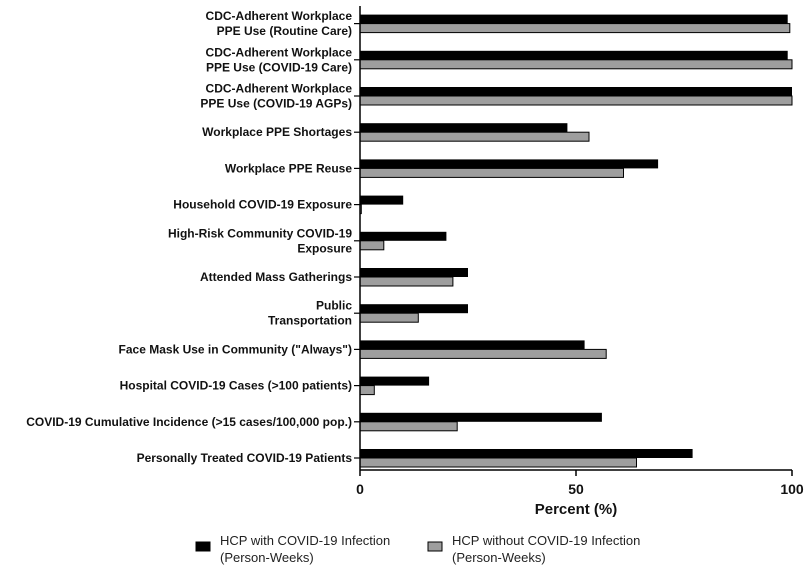  I want to click on category-label: High-Risk Community COVID-19 Exposure, so click(260, 240).